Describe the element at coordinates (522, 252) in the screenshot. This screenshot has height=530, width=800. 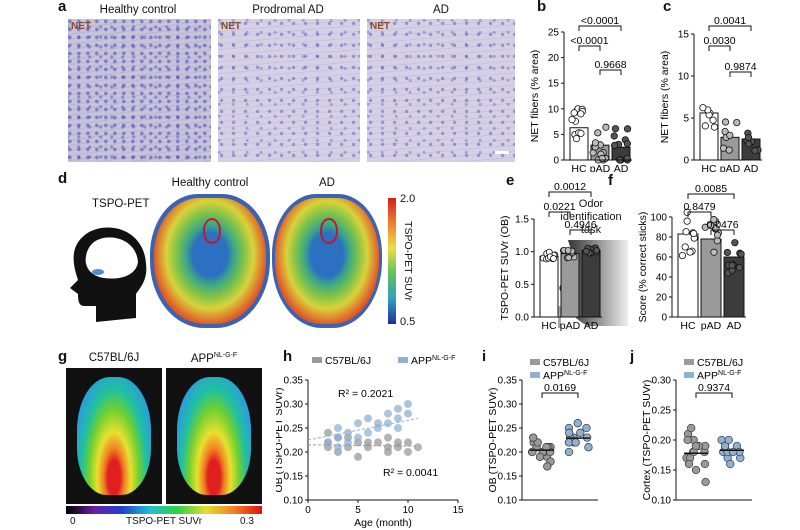
I see `chart-e-y-tick-label: 1.0` at that location.